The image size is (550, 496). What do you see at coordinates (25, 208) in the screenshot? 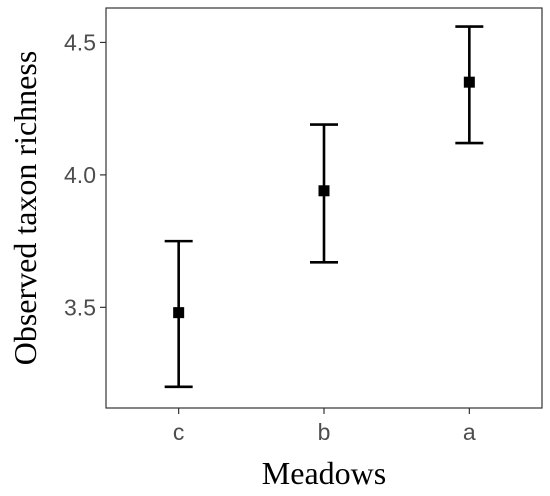
I see `y-axis-title: Observed taxon richness` at bounding box center [25, 208].